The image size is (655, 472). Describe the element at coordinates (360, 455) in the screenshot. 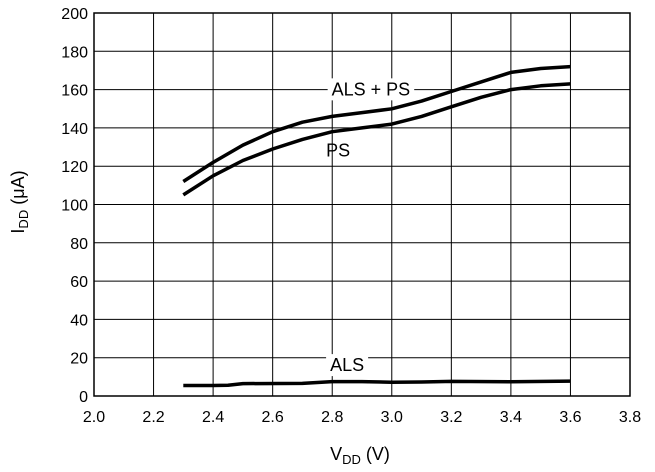

I see `x-axis-title: VDD (V)` at that location.